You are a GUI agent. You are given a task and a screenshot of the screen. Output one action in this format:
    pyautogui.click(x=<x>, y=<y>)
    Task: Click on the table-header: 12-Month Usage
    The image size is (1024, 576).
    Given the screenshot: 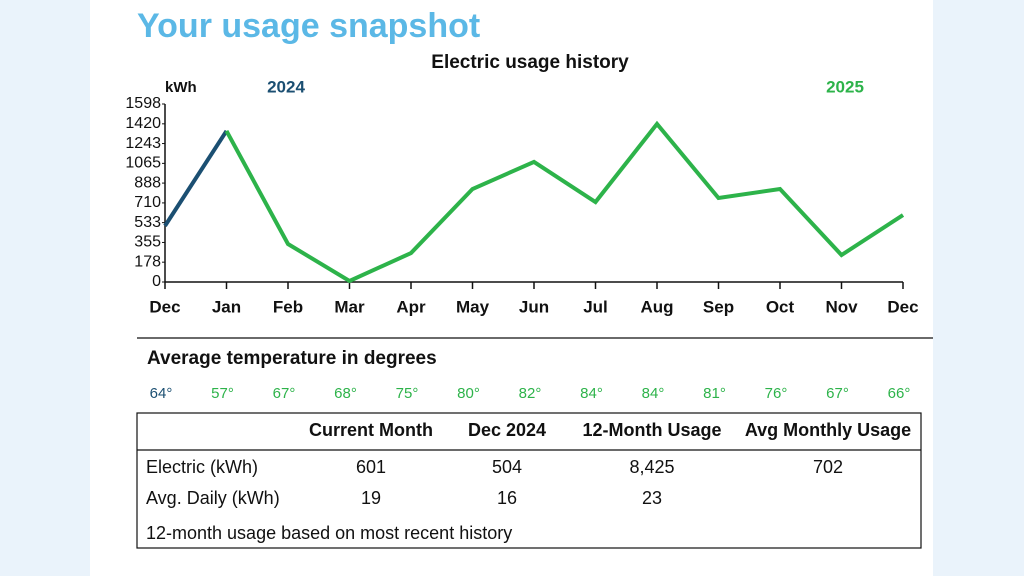 What is the action you would take?
    pyautogui.click(x=651, y=430)
    